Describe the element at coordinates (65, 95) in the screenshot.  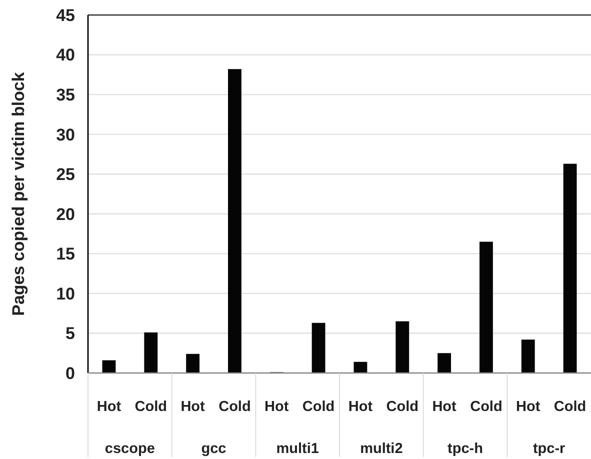
I see `y-tick-label: 35` at that location.